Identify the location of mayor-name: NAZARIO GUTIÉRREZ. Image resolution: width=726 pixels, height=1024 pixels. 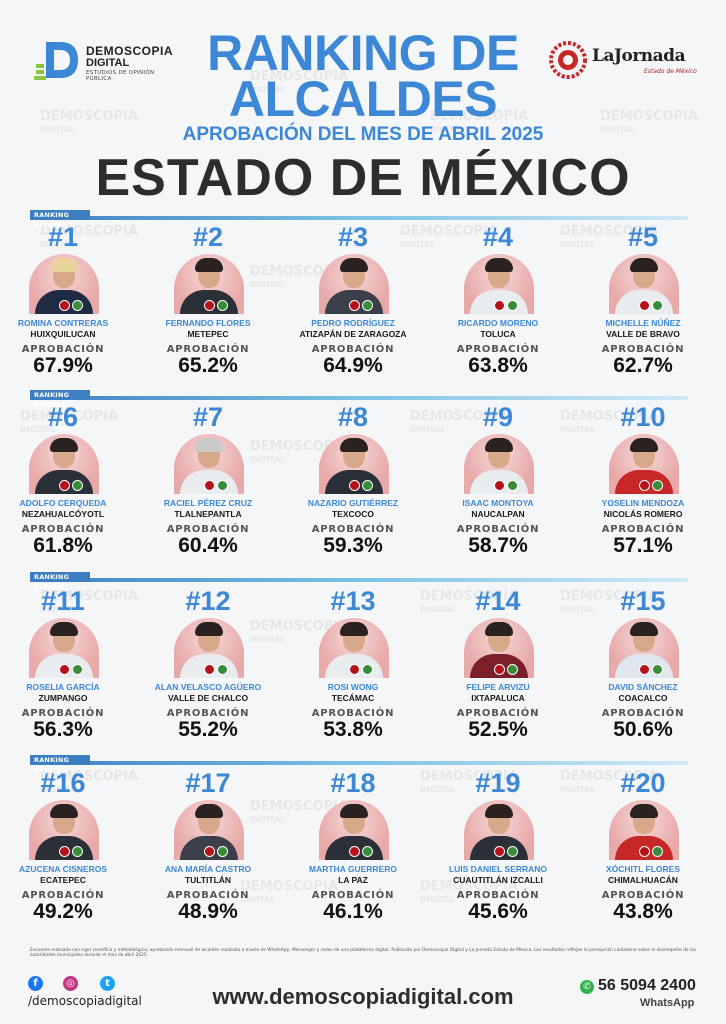
(353, 503).